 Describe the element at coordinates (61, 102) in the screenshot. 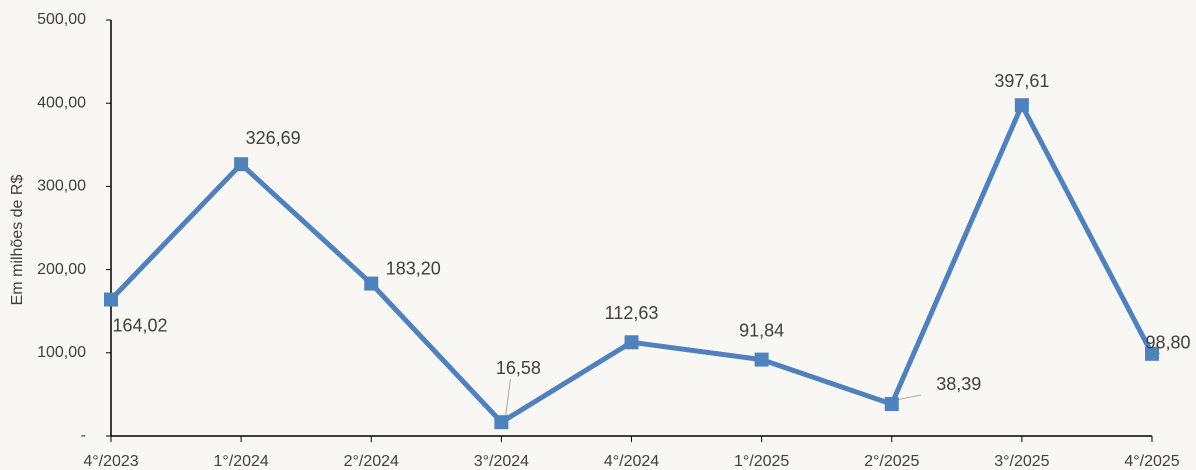

I see `y-tick-label: 400,00` at that location.